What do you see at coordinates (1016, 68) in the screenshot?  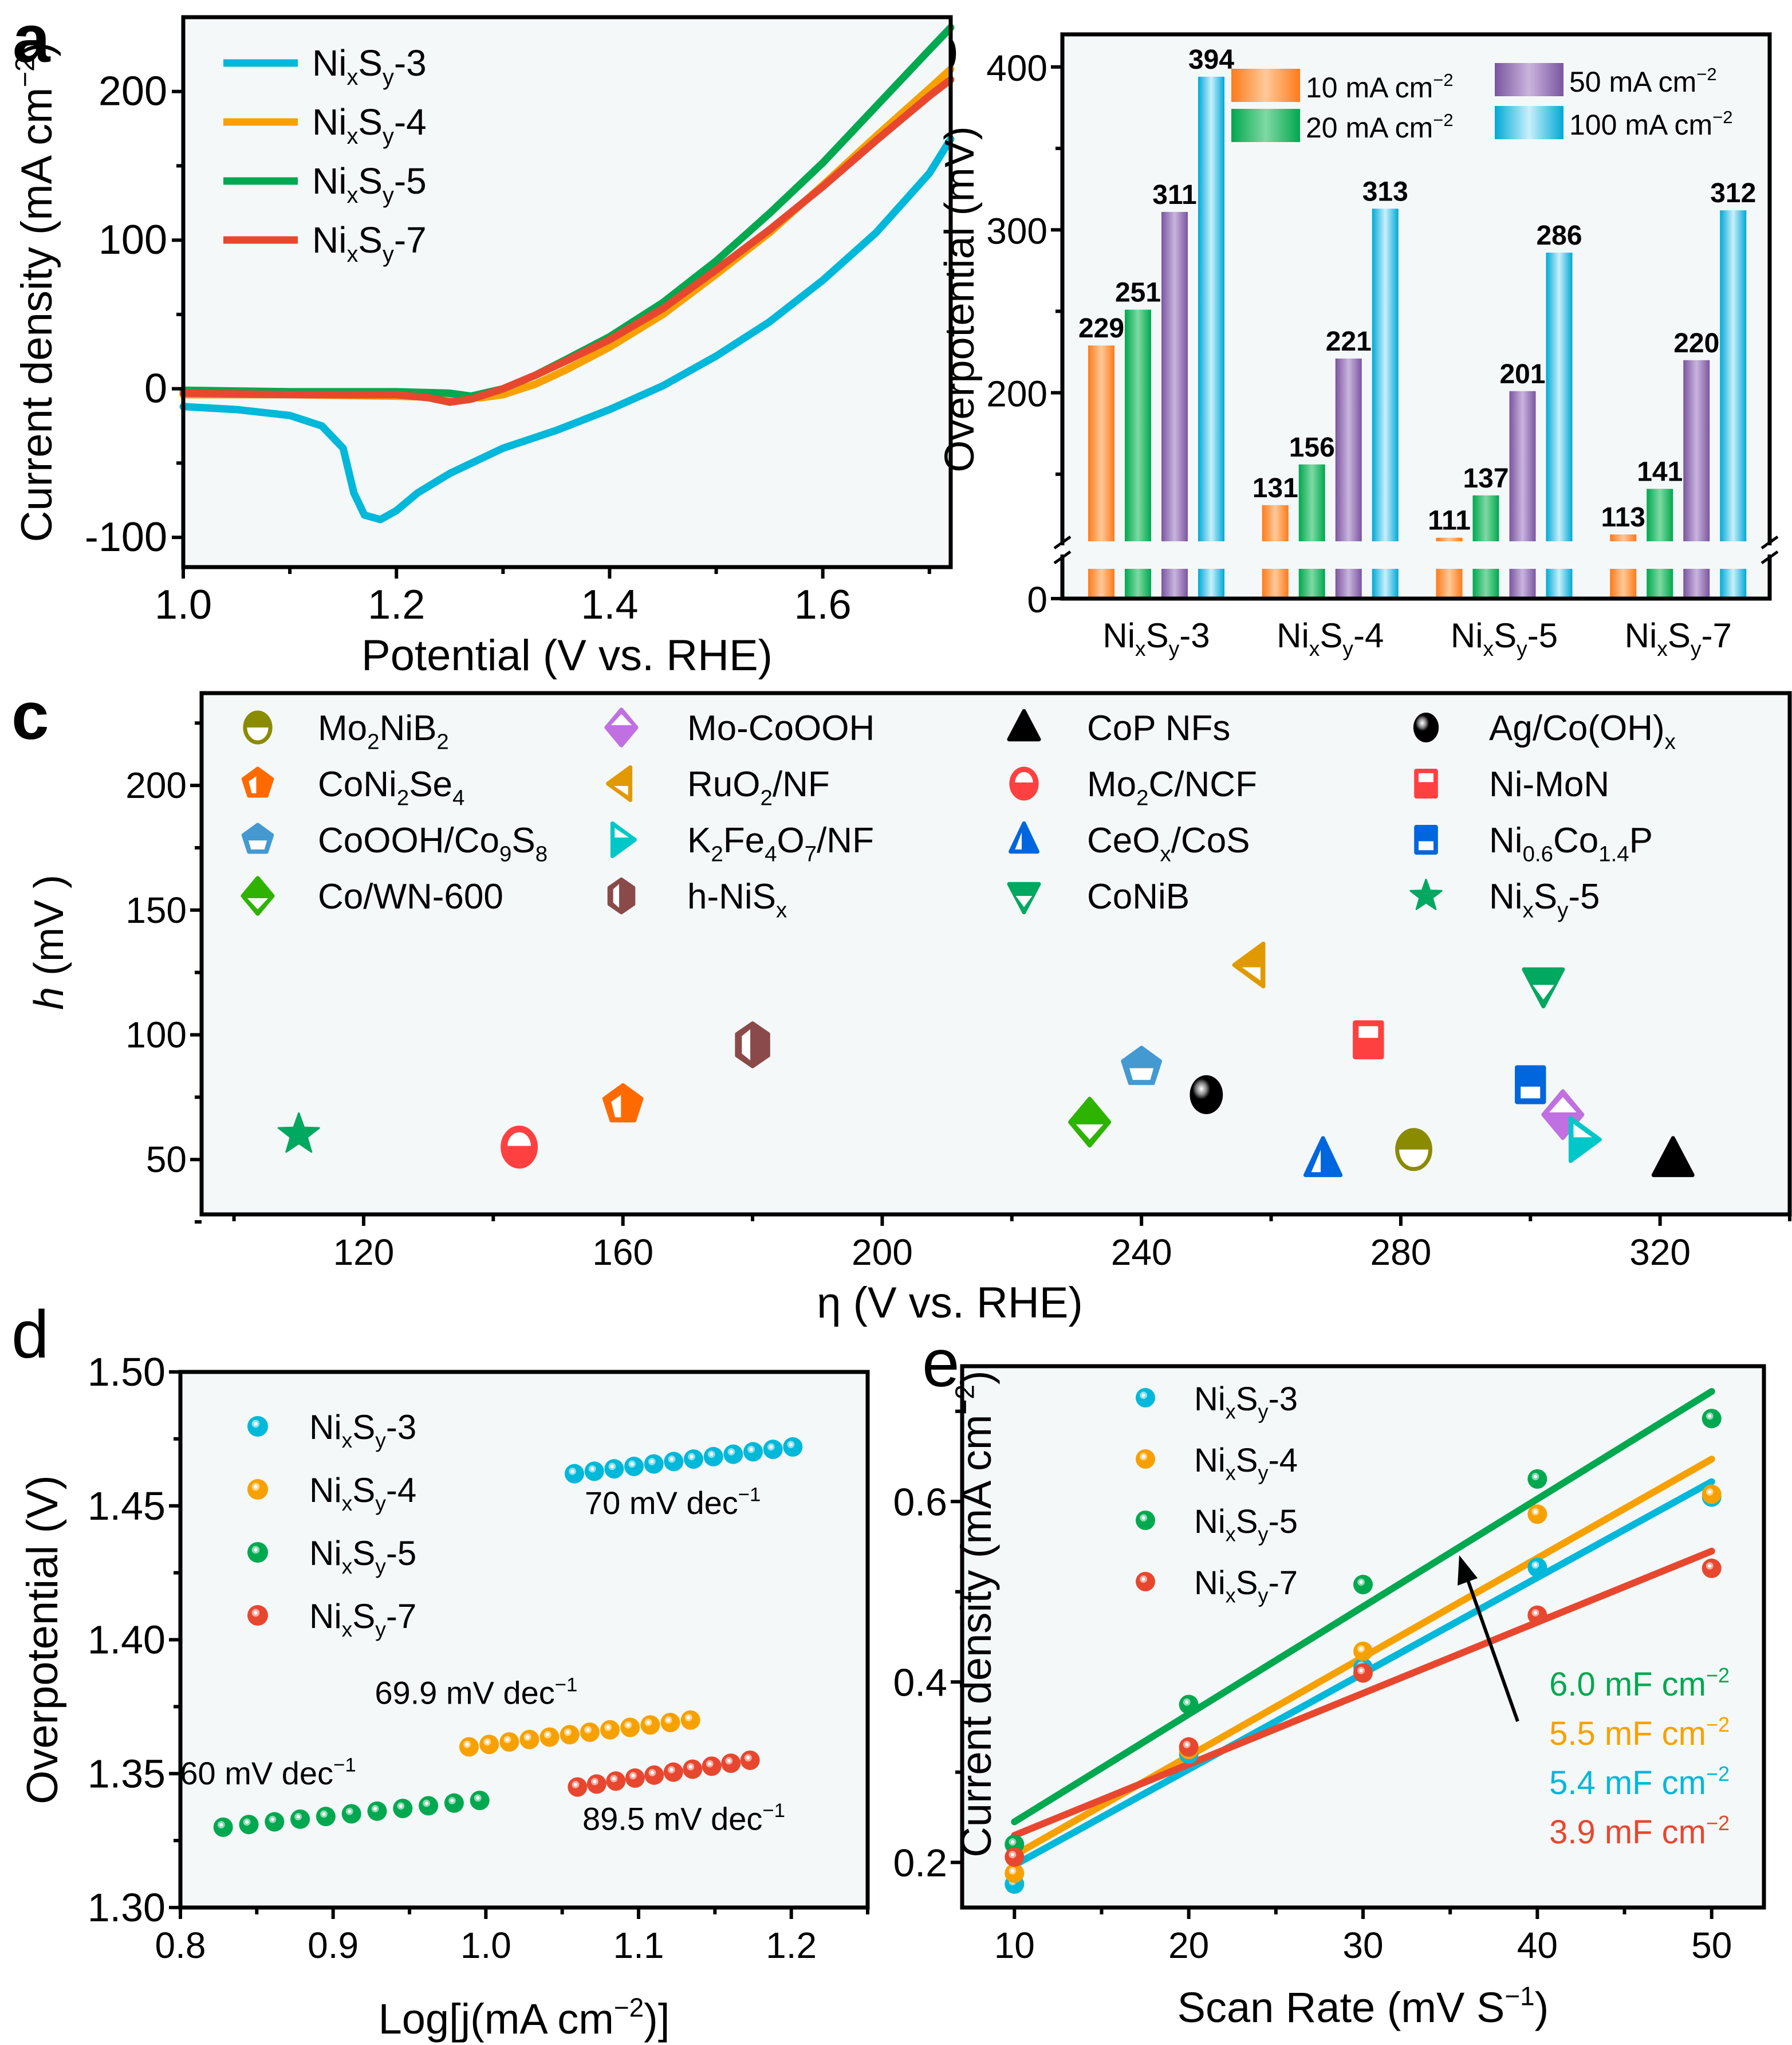 I see `y-tick-label: 400` at bounding box center [1016, 68].